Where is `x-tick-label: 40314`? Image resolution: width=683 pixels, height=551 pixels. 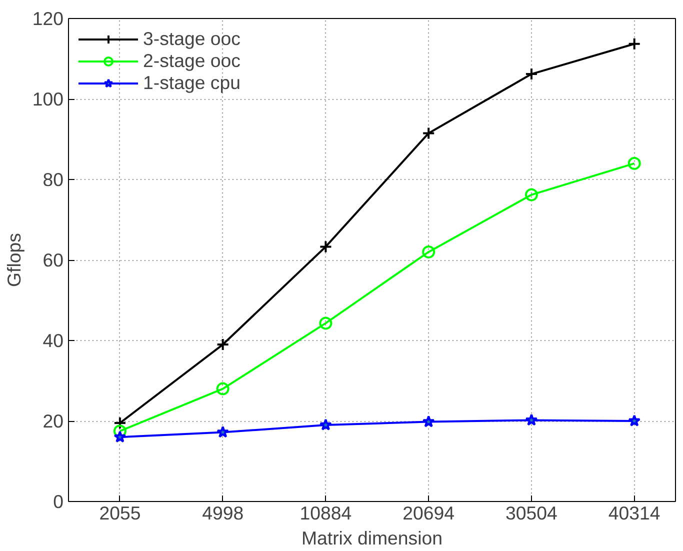 x-tick-label: 40314 is located at coordinates (634, 513).